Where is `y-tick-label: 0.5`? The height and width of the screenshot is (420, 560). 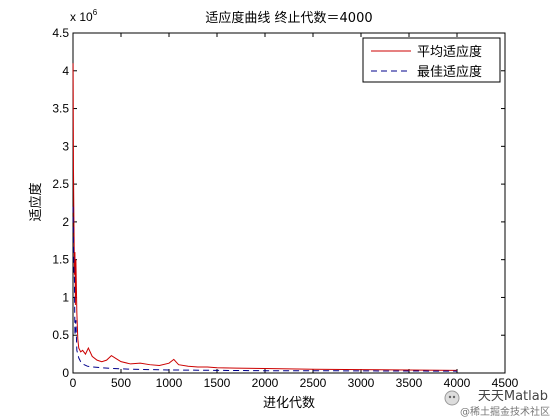
y-tick-label: 0.5 is located at coordinates (60, 335).